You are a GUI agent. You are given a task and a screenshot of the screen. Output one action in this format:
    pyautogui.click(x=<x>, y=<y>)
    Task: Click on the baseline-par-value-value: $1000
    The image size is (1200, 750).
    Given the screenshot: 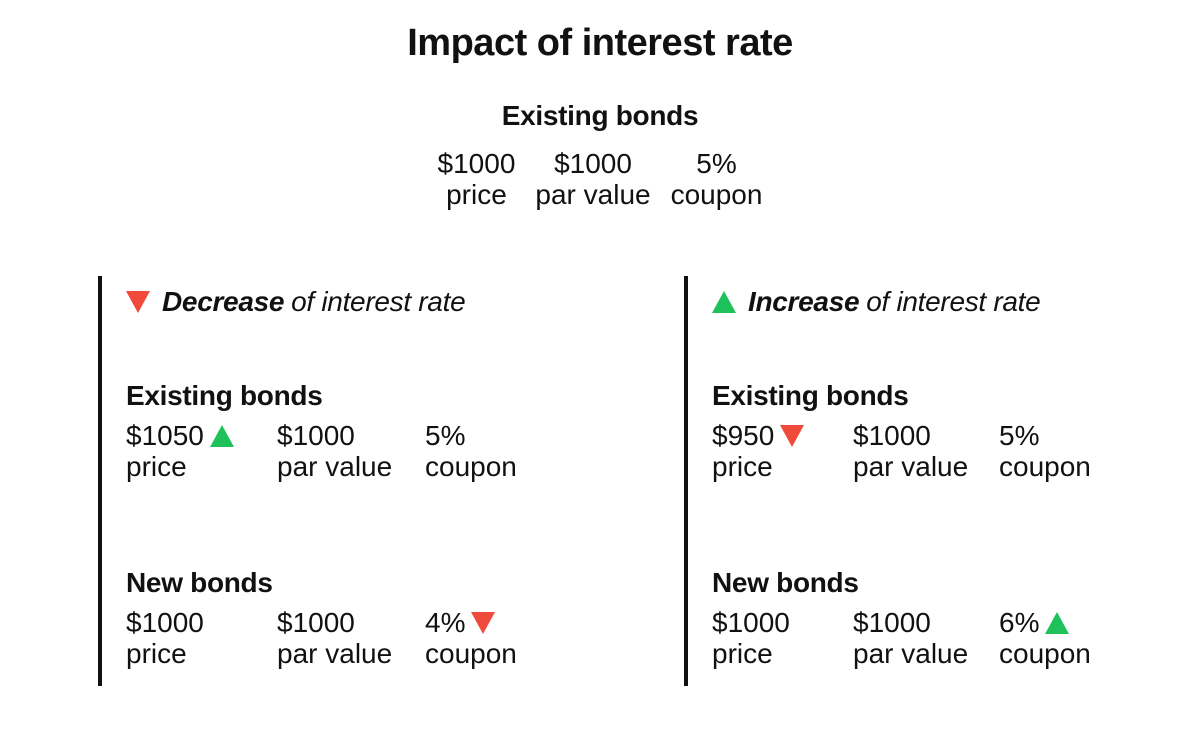 What is the action you would take?
    pyautogui.click(x=593, y=163)
    